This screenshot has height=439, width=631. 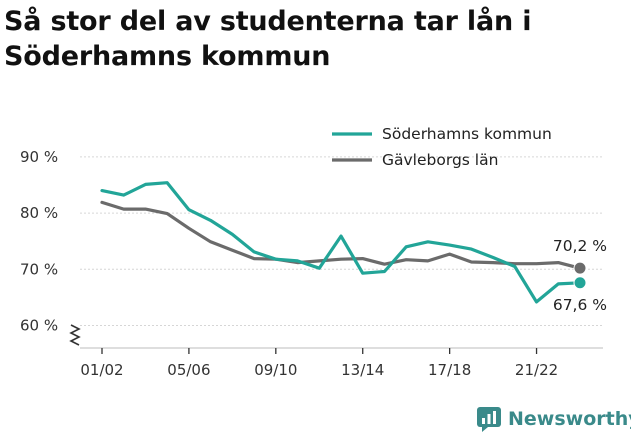 What do you see at coordinates (275, 370) in the screenshot?
I see `x-tick-label: 09/10` at bounding box center [275, 370].